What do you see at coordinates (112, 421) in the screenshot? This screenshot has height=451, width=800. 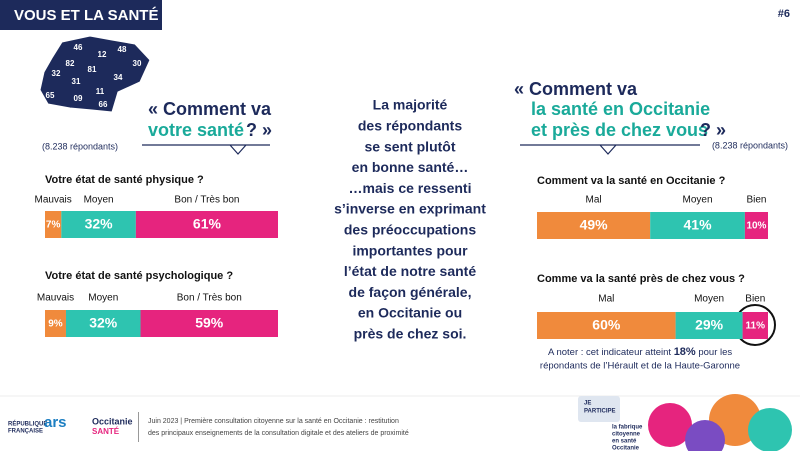 I see `logo-text: Occitanie` at bounding box center [112, 421].